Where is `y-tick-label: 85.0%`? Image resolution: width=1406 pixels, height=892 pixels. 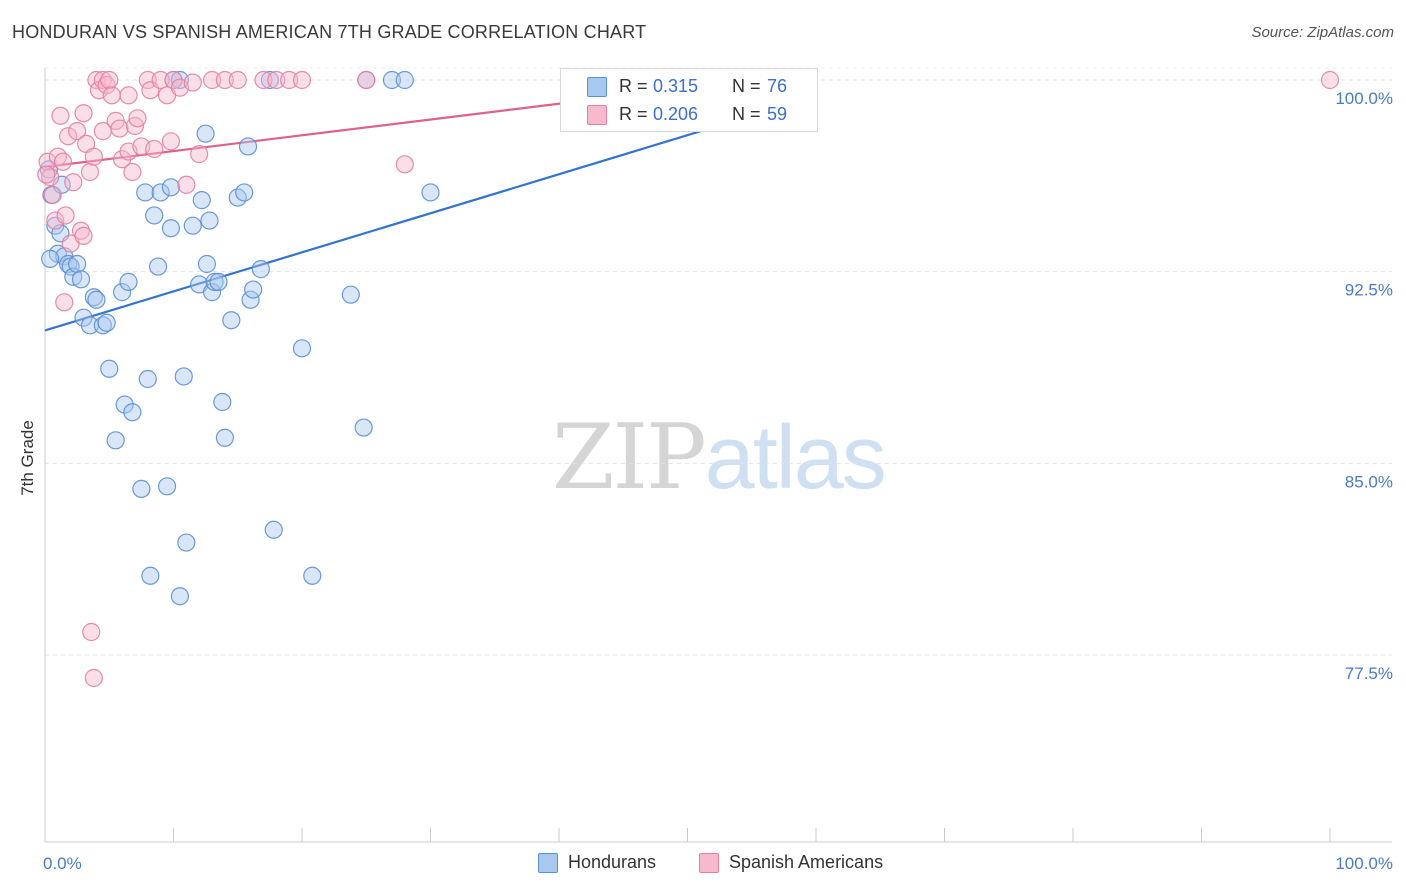
y-tick-label: 85.0% is located at coordinates (1369, 481).